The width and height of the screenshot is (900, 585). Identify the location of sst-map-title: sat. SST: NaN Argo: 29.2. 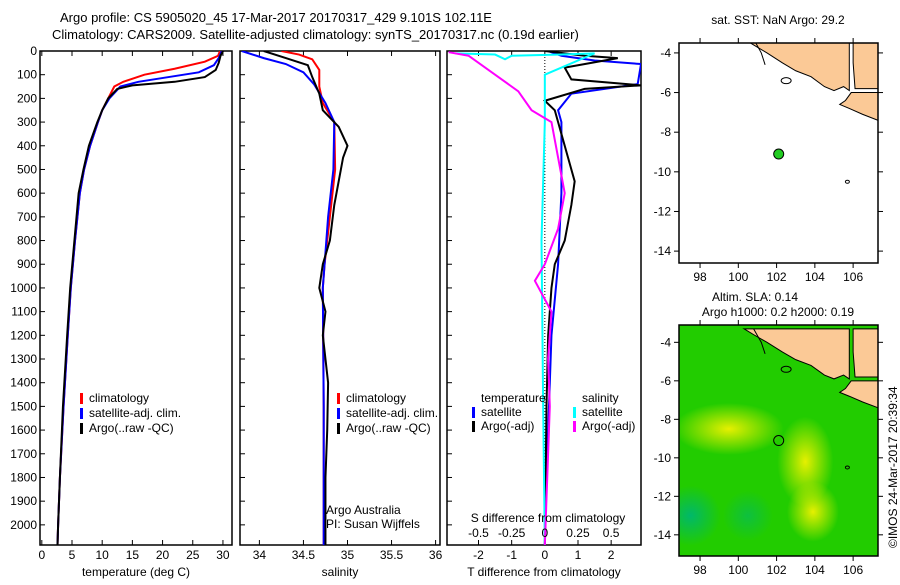
(778, 20).